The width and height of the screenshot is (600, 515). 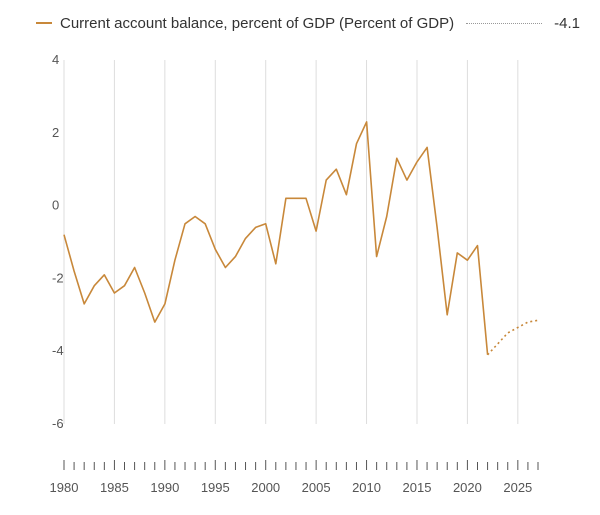 I want to click on x-tick-label: 2015, so click(x=417, y=487).